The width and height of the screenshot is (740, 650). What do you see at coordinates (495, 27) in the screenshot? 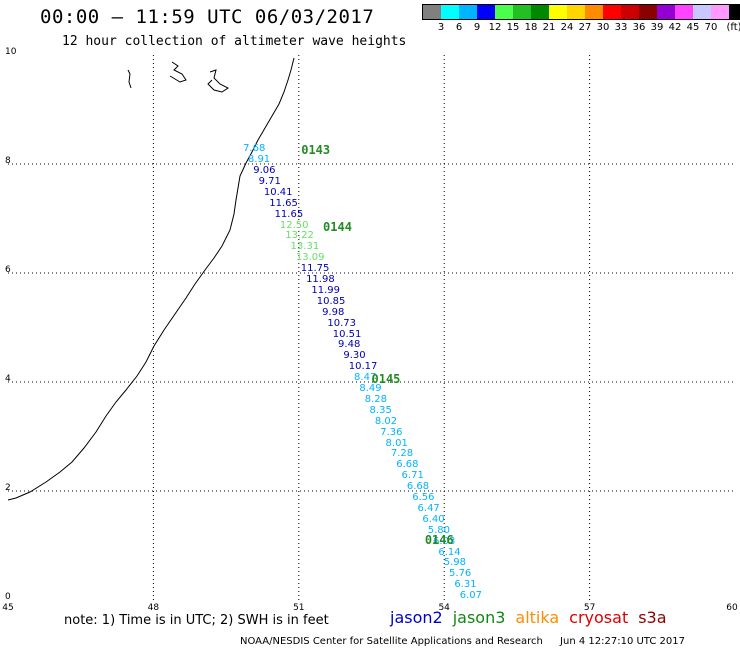
I see `legend-label: 12` at bounding box center [495, 27].